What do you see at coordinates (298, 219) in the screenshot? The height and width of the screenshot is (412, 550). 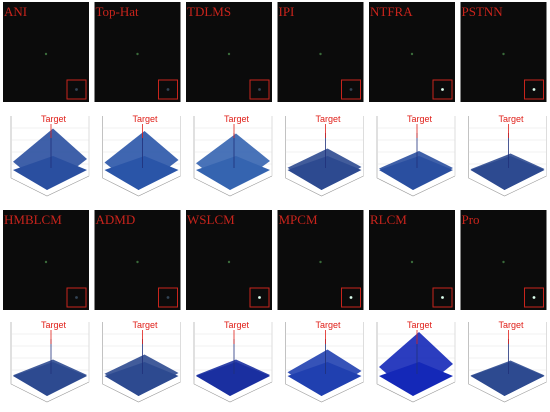 I see `method-label: MPCM` at bounding box center [298, 219].